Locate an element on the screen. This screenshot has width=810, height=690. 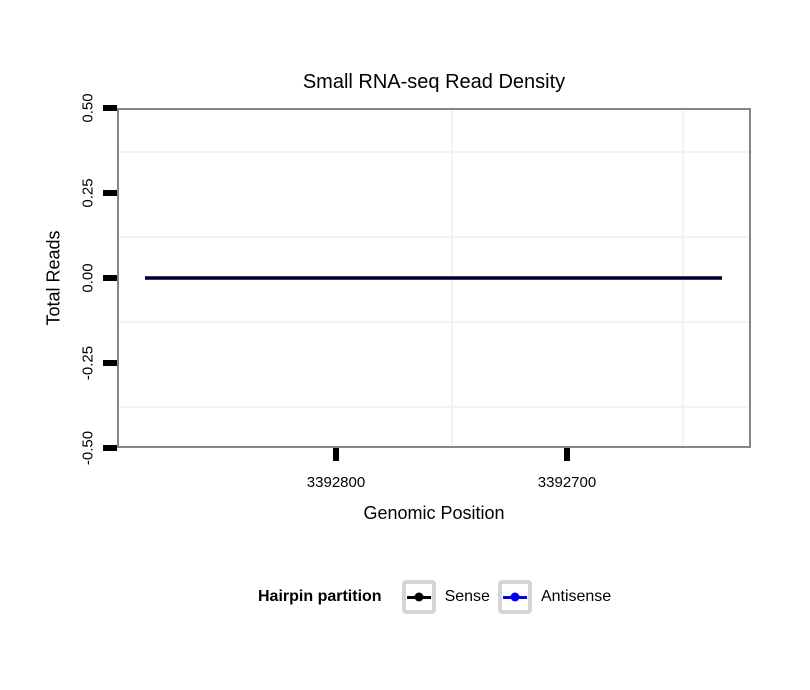
legend-item-label: Sense is located at coordinates (467, 596).